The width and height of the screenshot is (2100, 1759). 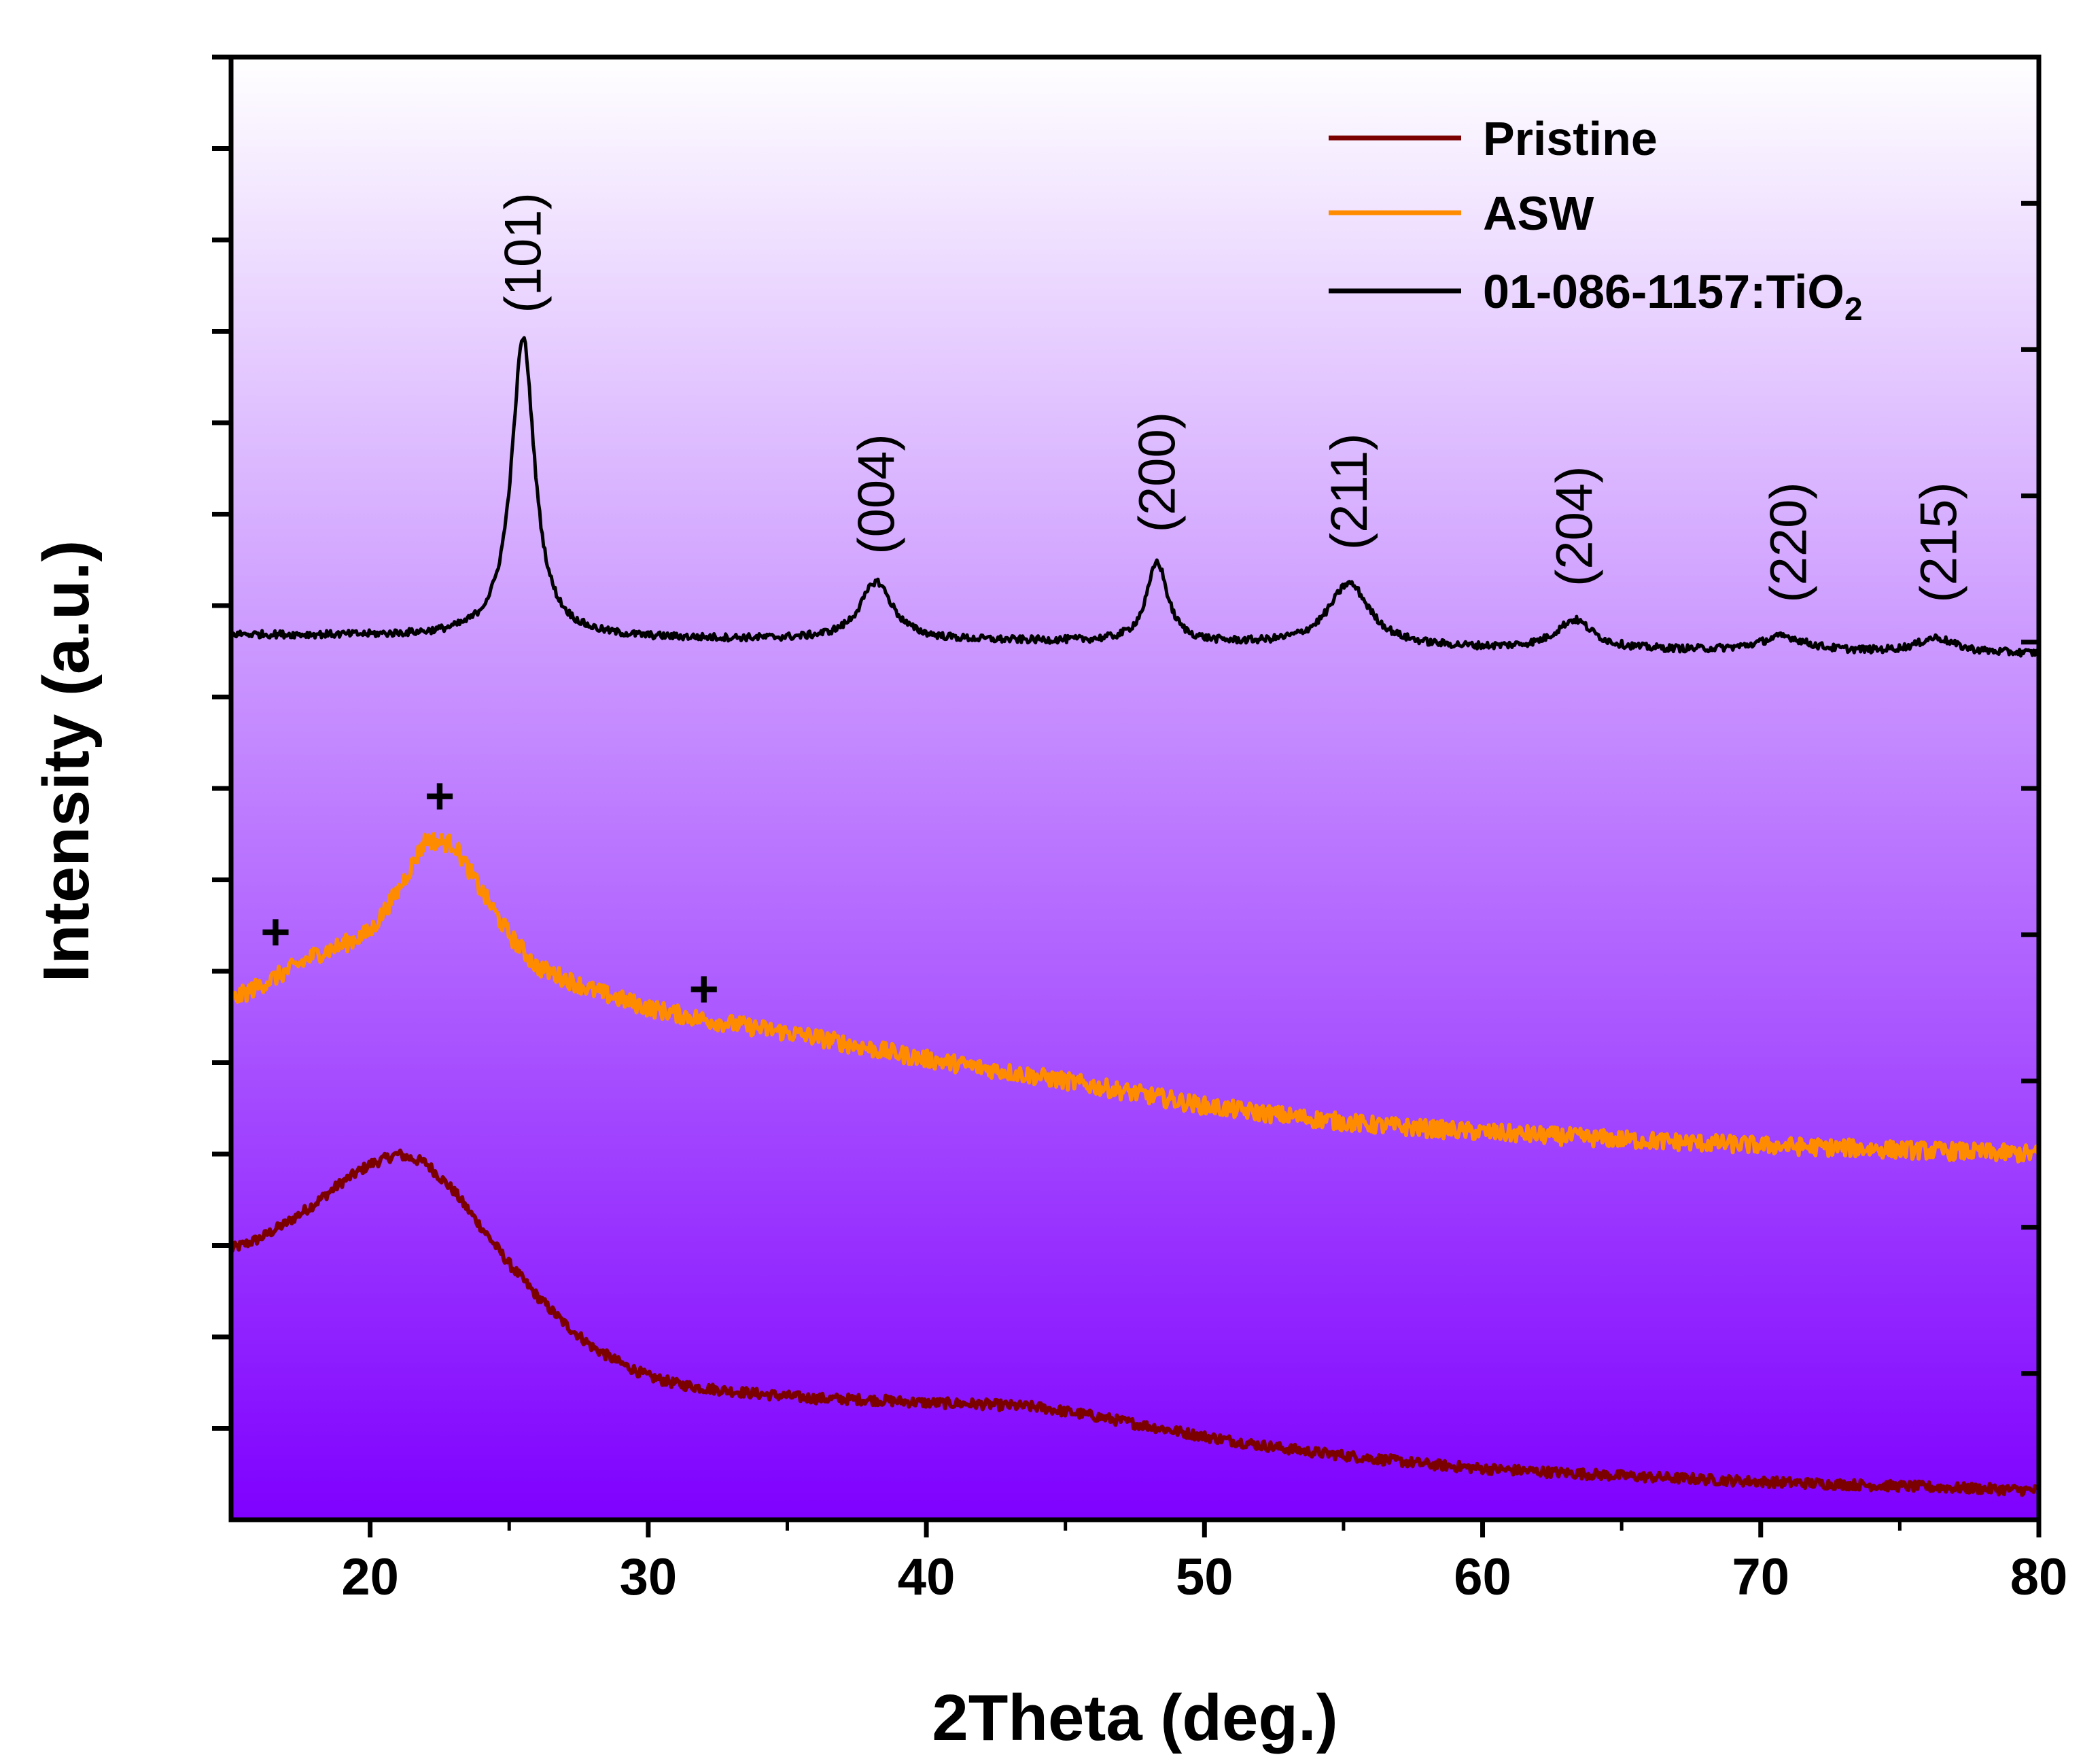 I want to click on x-tick-label-20: 20, so click(x=370, y=1577).